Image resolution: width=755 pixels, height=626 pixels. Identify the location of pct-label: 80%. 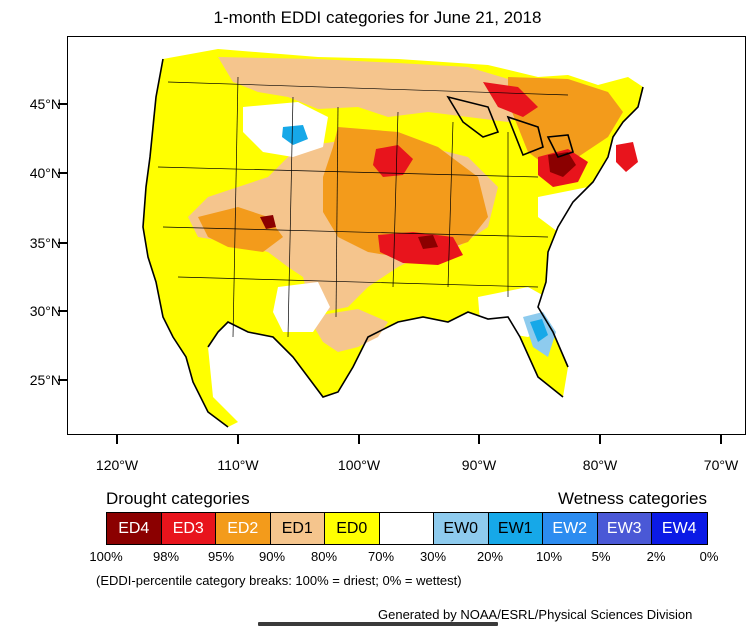
(324, 556).